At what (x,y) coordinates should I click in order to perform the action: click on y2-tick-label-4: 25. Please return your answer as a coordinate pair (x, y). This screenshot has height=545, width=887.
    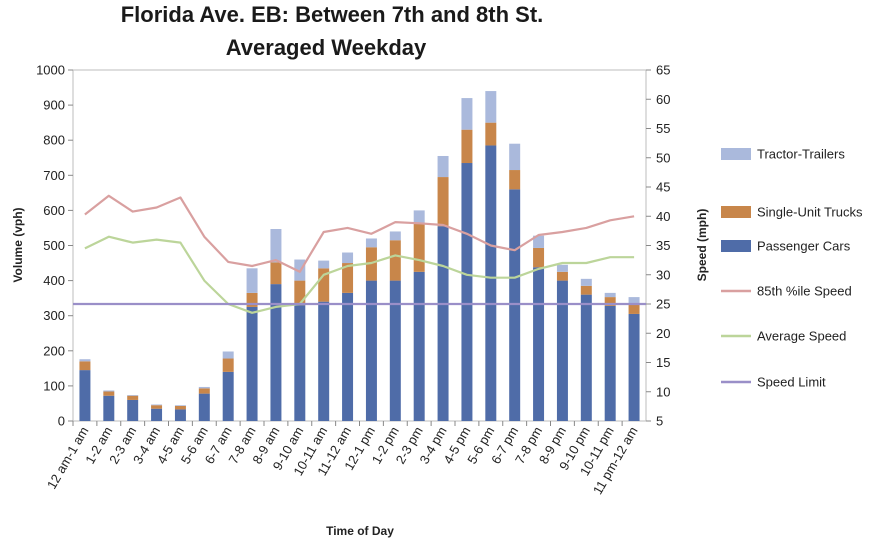
    Looking at the image, I should click on (663, 304).